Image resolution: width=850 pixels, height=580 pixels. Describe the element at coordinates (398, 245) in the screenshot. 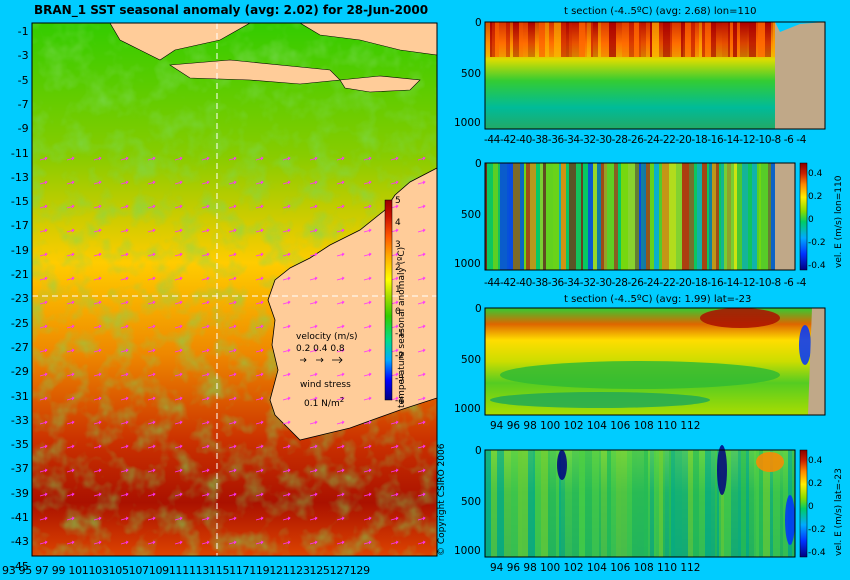

I see `sst-colorbar-tick: 3` at that location.